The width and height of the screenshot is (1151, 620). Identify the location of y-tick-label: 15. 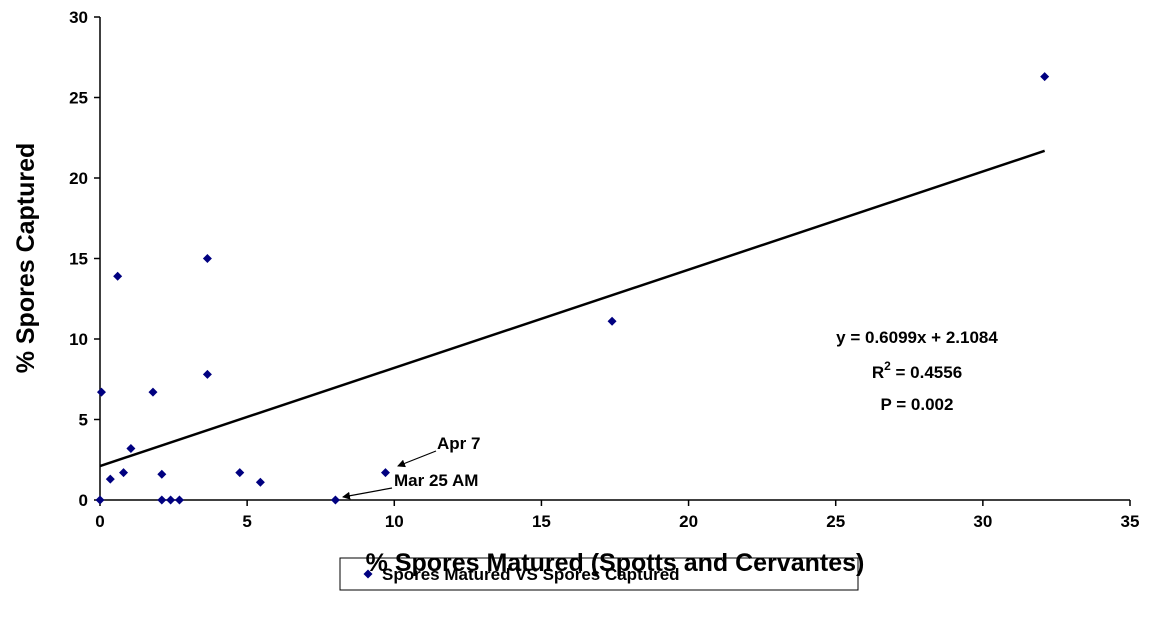
(78, 259).